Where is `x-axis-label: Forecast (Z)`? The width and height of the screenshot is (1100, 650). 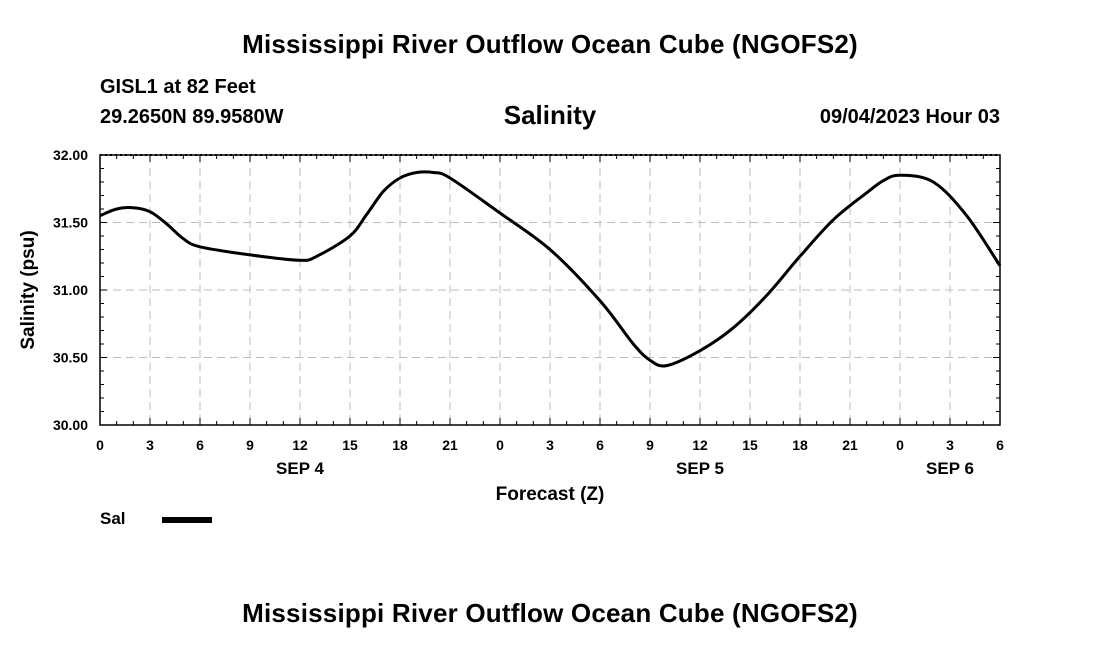
x-axis-label: Forecast (Z) is located at coordinates (550, 494).